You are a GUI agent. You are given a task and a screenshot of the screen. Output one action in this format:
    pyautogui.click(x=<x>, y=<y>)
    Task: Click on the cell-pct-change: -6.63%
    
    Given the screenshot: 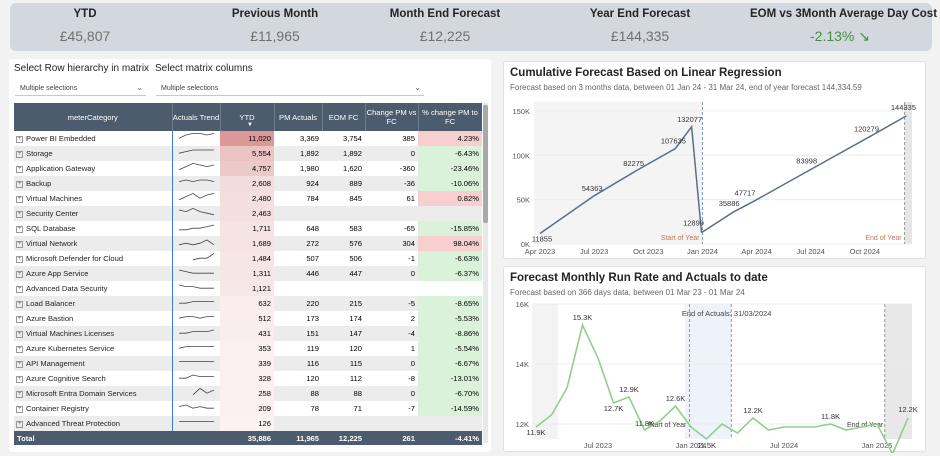 What is the action you would take?
    pyautogui.click(x=450, y=258)
    